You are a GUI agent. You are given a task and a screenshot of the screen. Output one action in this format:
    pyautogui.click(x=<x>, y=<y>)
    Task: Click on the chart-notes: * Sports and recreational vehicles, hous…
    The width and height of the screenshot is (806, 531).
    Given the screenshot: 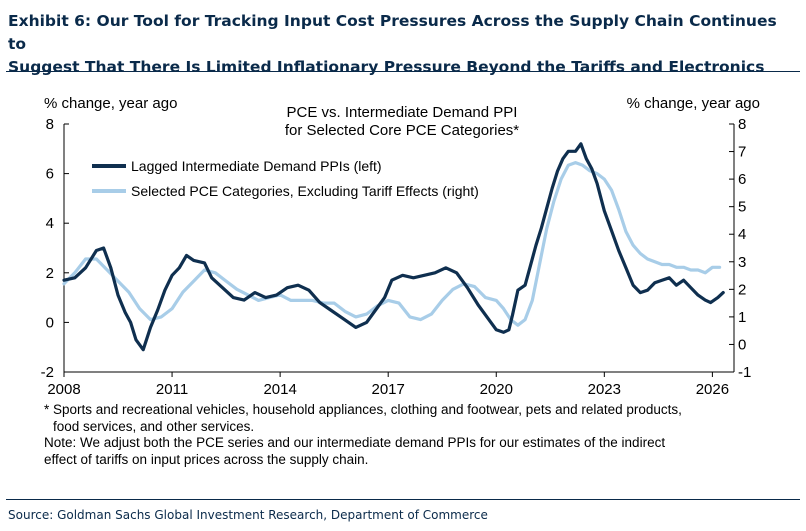 What is the action you would take?
    pyautogui.click(x=414, y=435)
    